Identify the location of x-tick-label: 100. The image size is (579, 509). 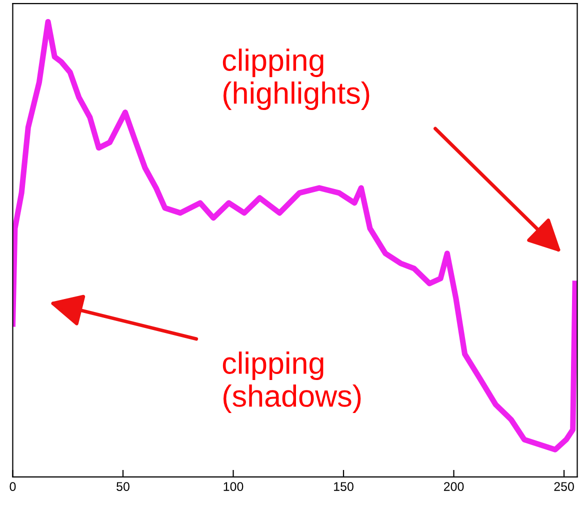
(234, 486).